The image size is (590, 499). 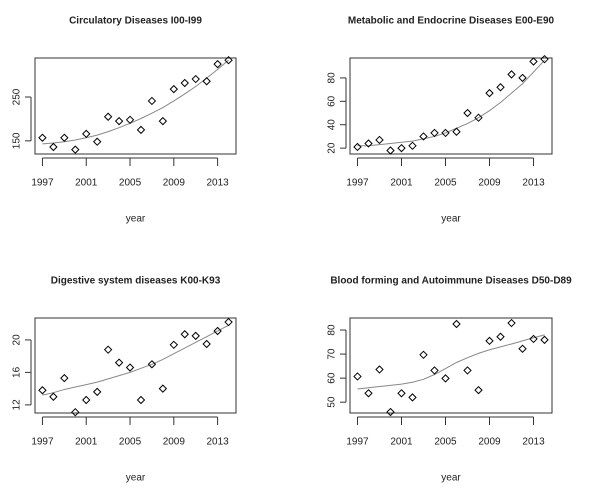 I want to click on y-tick-label: 150, so click(x=17, y=140).